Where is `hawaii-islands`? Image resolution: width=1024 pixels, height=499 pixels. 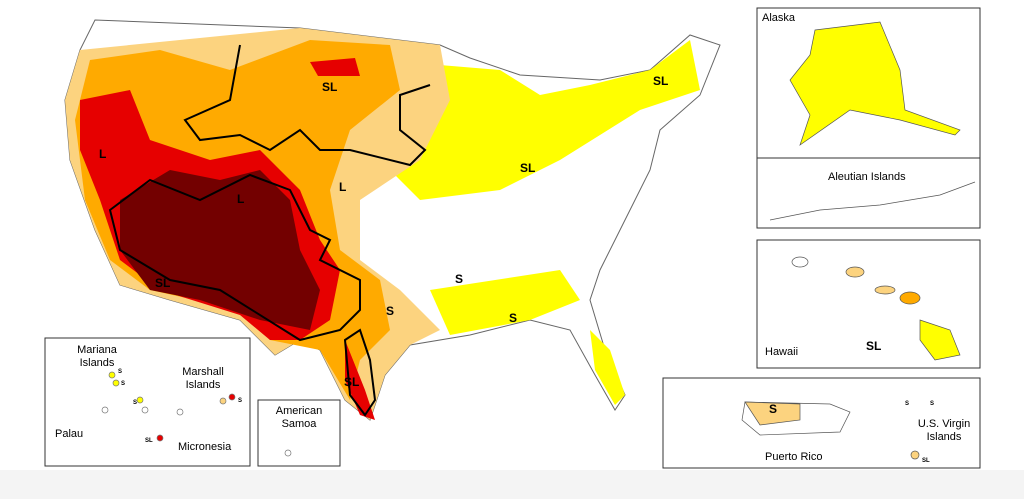 hawaii-islands is located at coordinates (876, 308).